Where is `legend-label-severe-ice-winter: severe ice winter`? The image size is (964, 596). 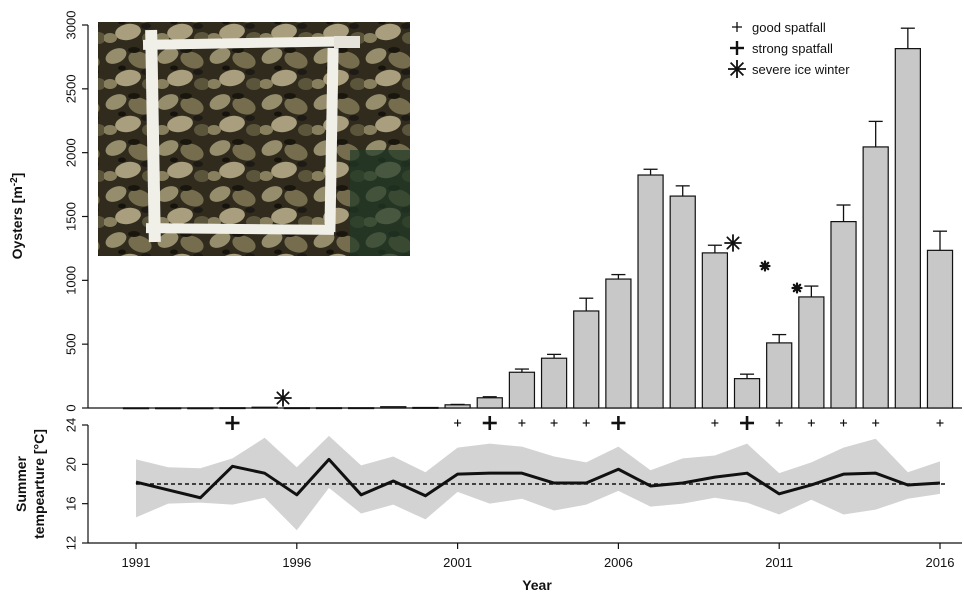 legend-label-severe-ice-winter: severe ice winter is located at coordinates (801, 69).